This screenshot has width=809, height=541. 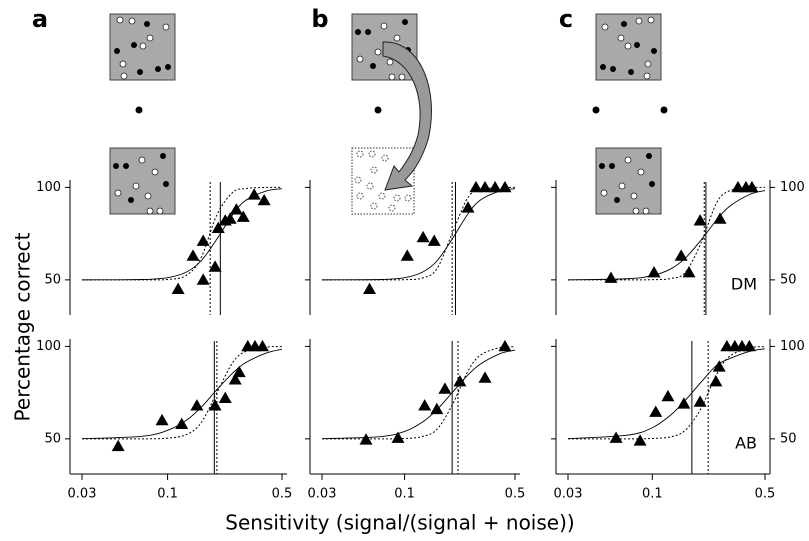 I want to click on panel: 0.03 0.1 0.5, so click(x=415, y=420).